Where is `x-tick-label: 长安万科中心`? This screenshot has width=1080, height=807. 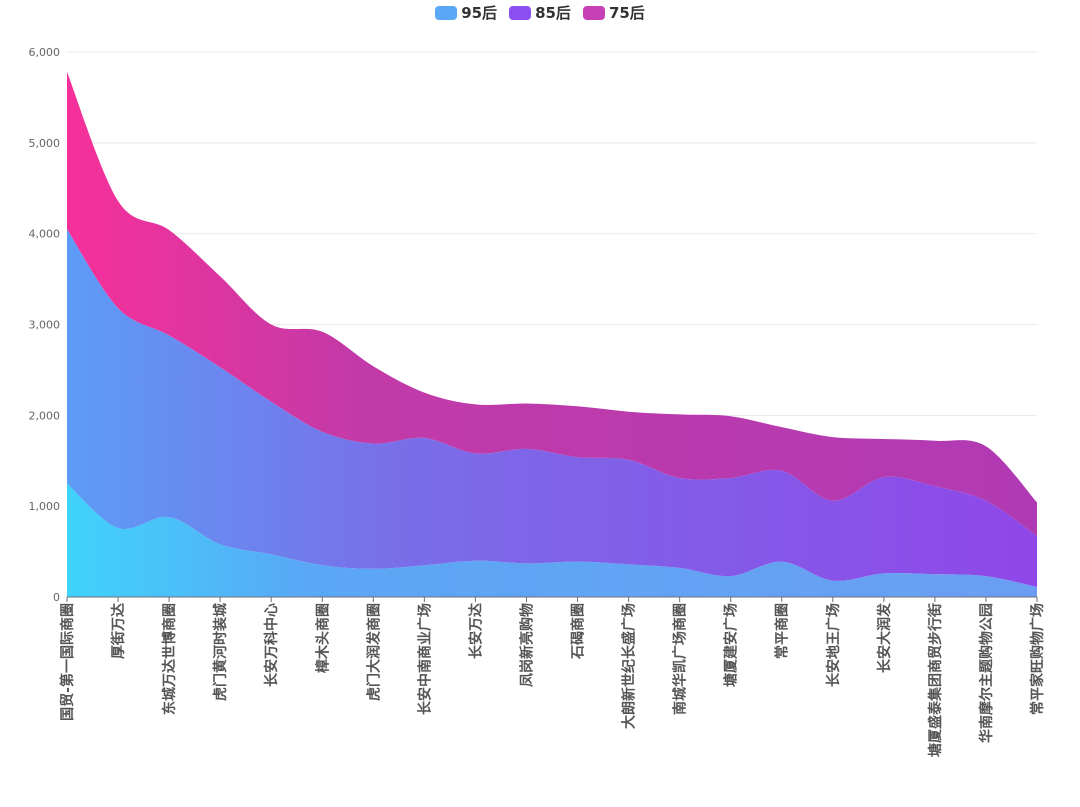 x-tick-label: 长安万科中心 is located at coordinates (271, 645).